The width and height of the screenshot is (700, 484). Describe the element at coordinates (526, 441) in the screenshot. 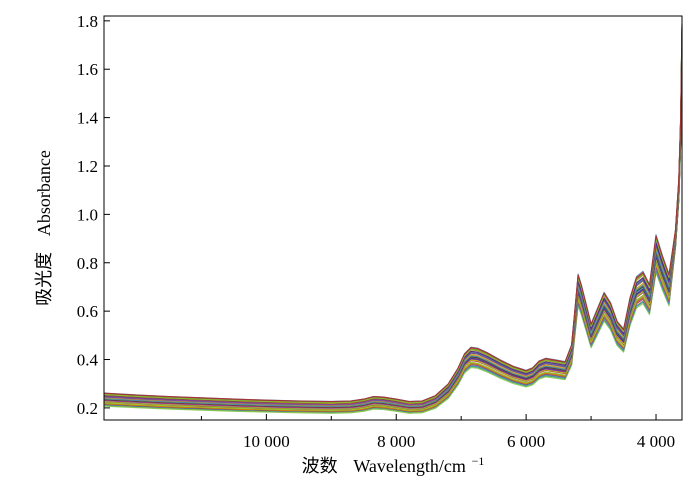

I see `x-tick-label: 6 000` at that location.